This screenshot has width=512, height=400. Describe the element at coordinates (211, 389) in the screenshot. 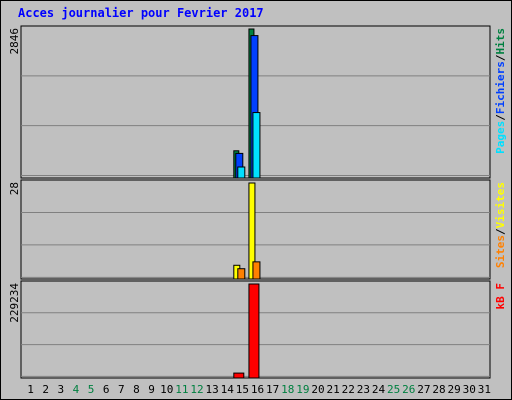

I see `day-label: 13` at that location.